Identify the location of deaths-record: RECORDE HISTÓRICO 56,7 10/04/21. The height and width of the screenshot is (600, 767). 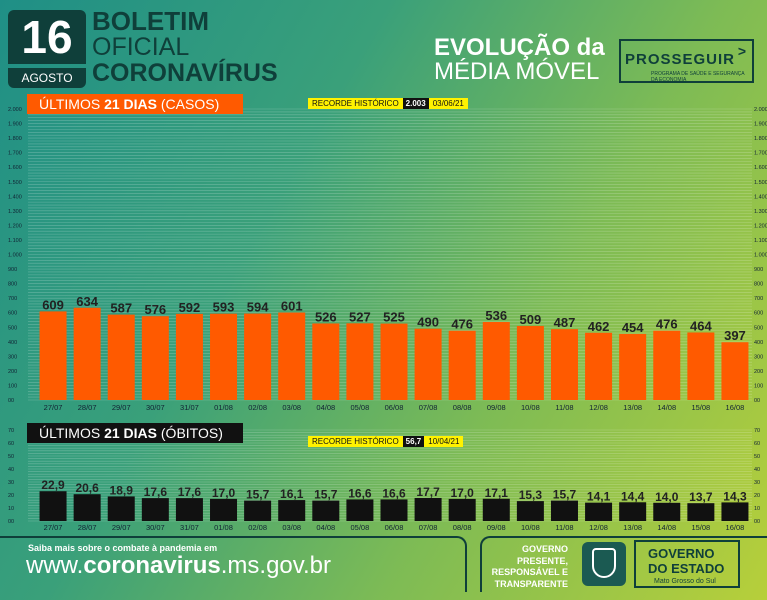
(386, 441).